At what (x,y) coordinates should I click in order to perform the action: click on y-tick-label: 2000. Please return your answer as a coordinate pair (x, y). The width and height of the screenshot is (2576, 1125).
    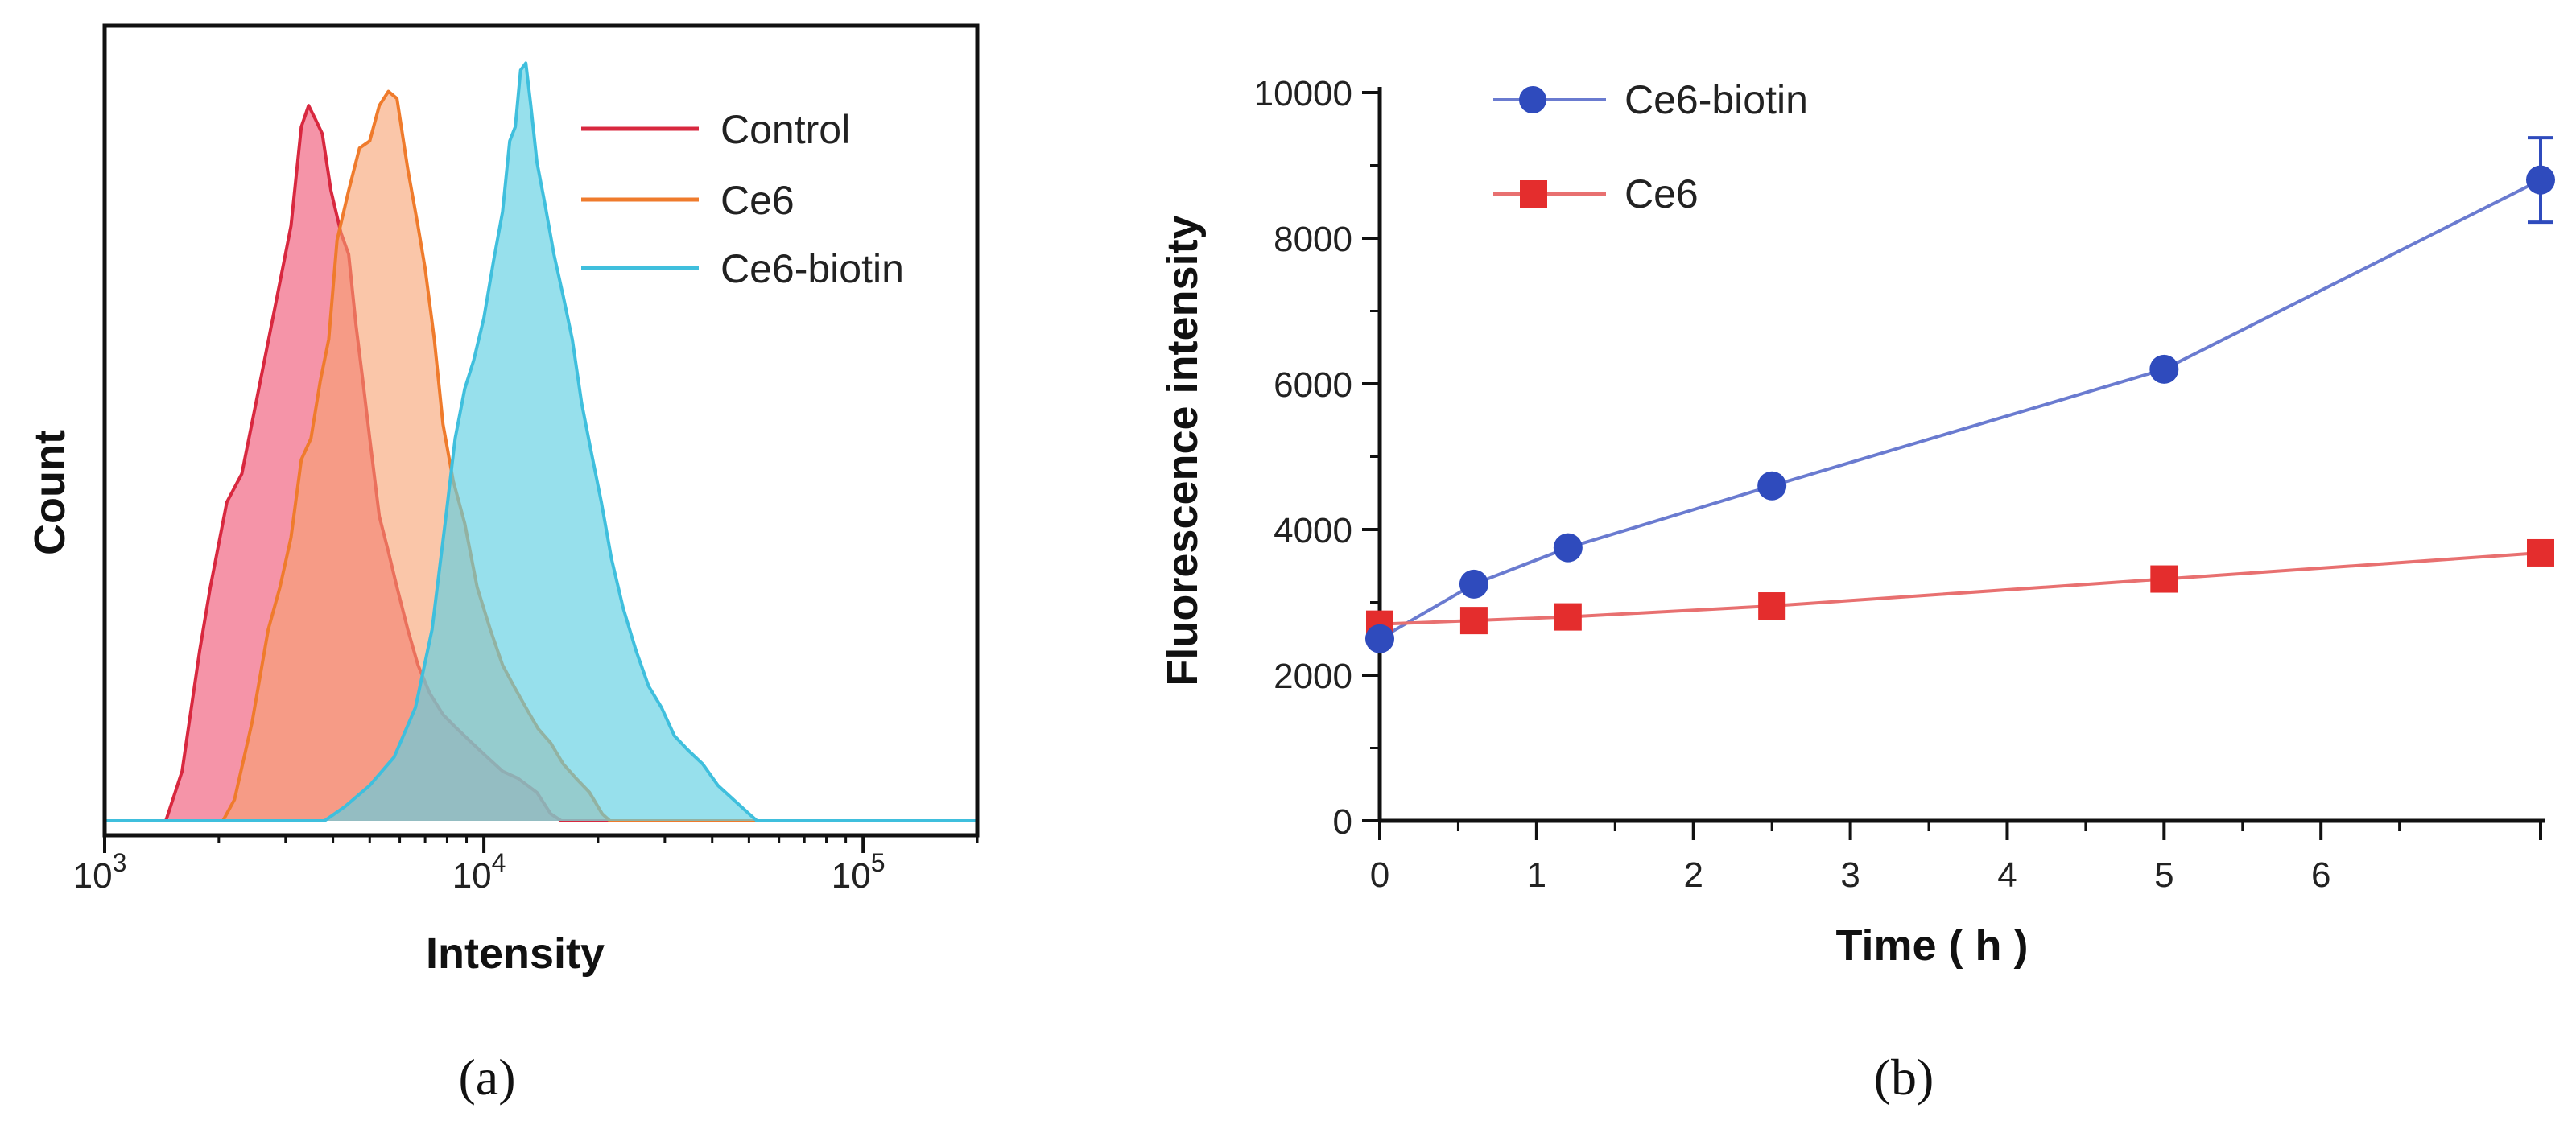
    Looking at the image, I should click on (1313, 676).